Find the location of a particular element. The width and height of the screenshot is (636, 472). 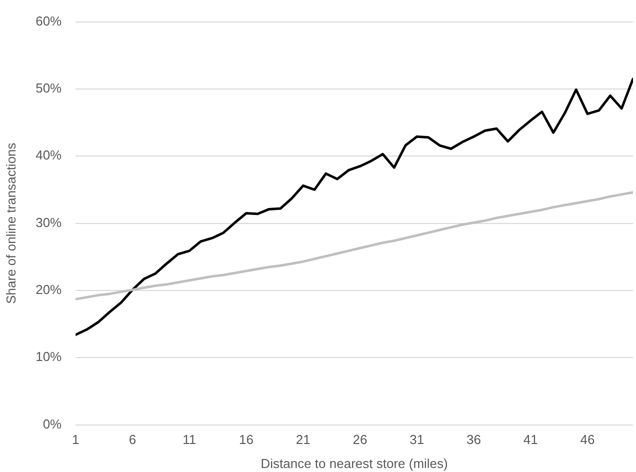

y-tick-label: 40% is located at coordinates (49, 155).